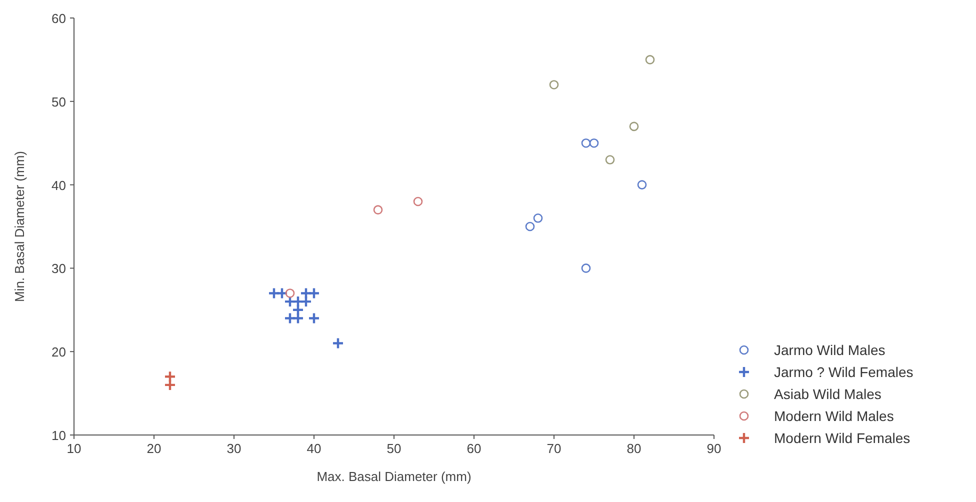 Image resolution: width=976 pixels, height=502 pixels. What do you see at coordinates (830, 350) in the screenshot?
I see `legend-label: Jarmo Wild Males` at bounding box center [830, 350].